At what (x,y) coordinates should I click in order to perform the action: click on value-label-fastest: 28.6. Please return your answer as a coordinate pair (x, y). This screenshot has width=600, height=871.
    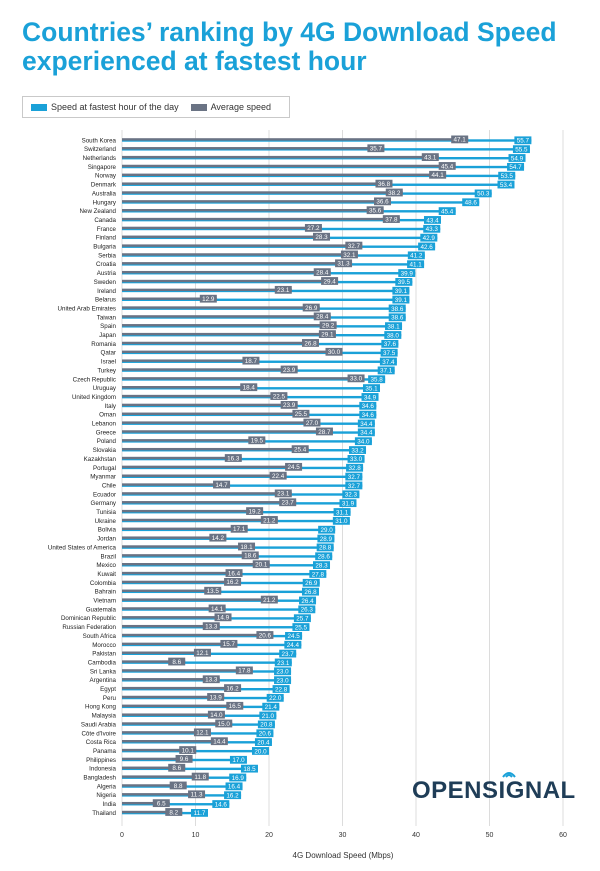
    Looking at the image, I should click on (324, 557).